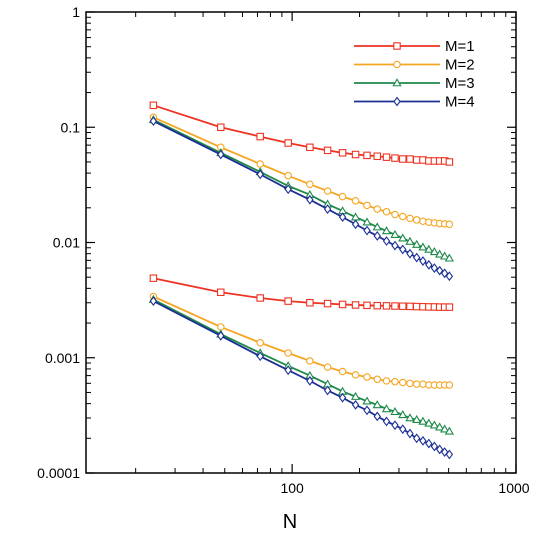  What do you see at coordinates (414, 65) in the screenshot?
I see `legend-entry: M=2` at bounding box center [414, 65].